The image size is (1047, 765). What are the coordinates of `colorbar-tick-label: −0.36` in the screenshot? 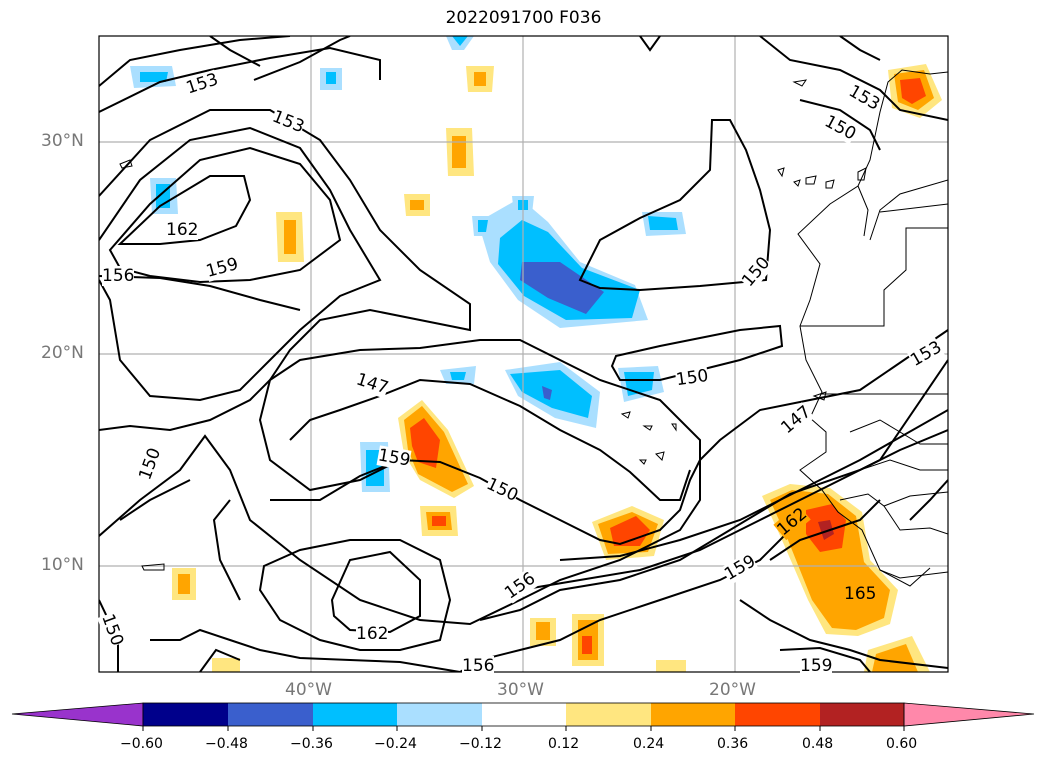 It's located at (311, 744).